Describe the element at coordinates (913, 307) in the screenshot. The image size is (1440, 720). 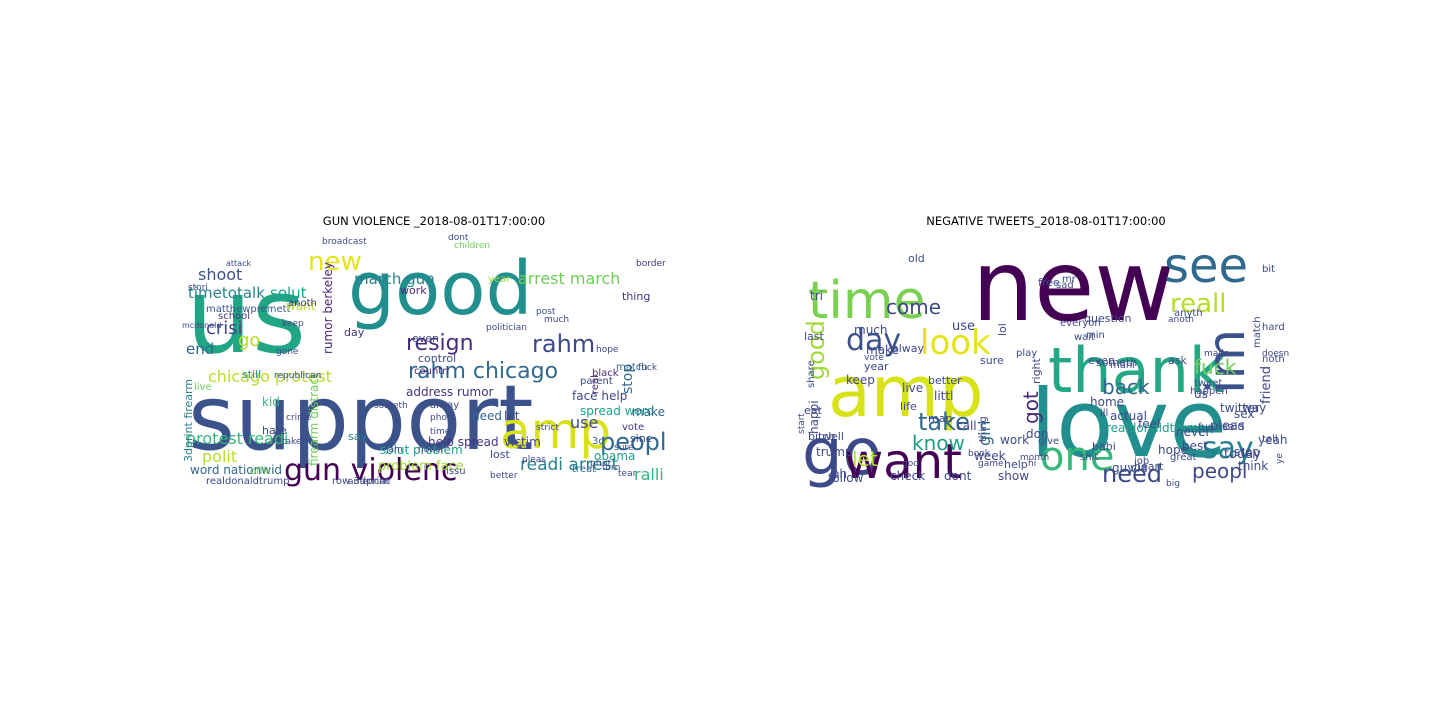
I see `cloud-word: come` at that location.